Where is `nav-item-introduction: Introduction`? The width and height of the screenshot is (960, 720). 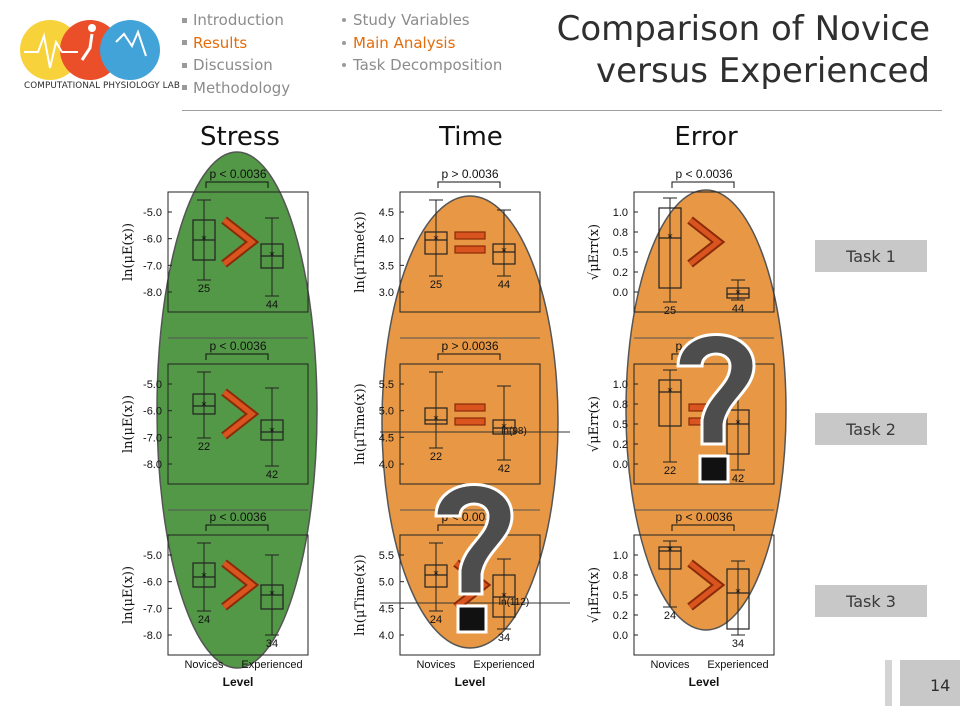 nav-item-introduction: Introduction is located at coordinates (236, 20).